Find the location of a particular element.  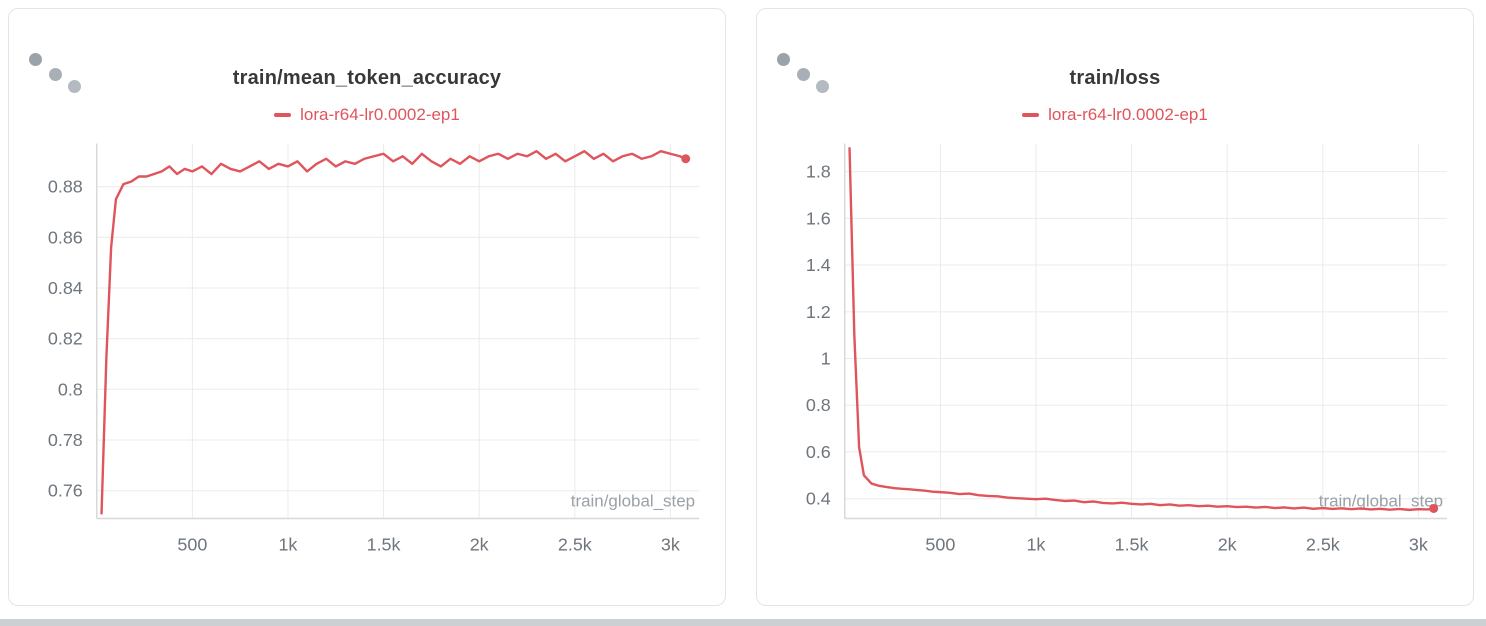

chart-title: train/loss is located at coordinates (1115, 78).